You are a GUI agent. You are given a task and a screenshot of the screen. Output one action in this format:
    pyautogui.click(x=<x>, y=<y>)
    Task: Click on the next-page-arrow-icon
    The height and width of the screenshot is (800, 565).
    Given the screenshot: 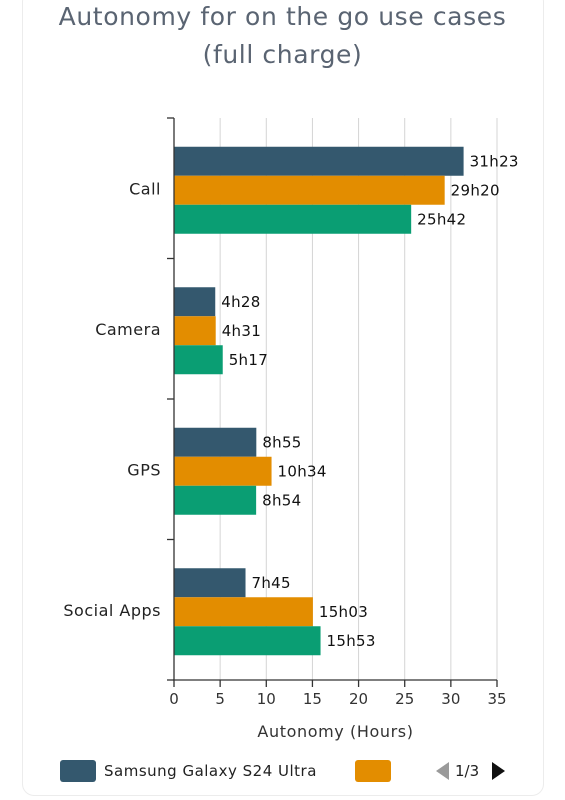 What is the action you would take?
    pyautogui.click(x=498, y=771)
    